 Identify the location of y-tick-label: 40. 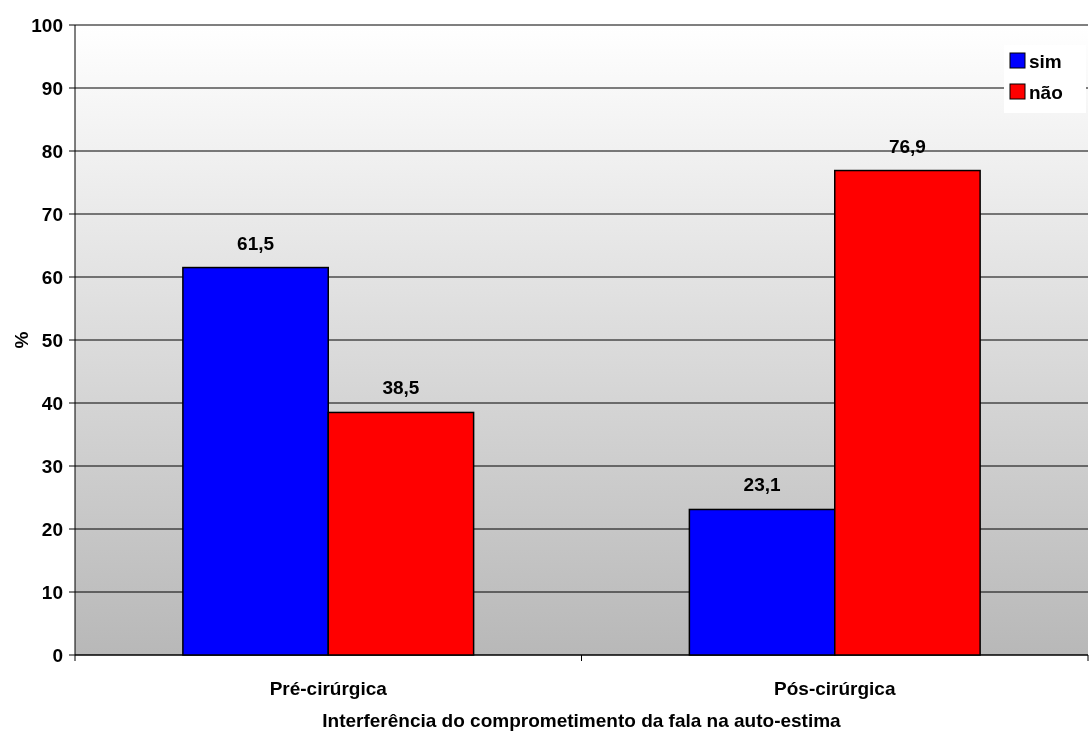
(52, 403).